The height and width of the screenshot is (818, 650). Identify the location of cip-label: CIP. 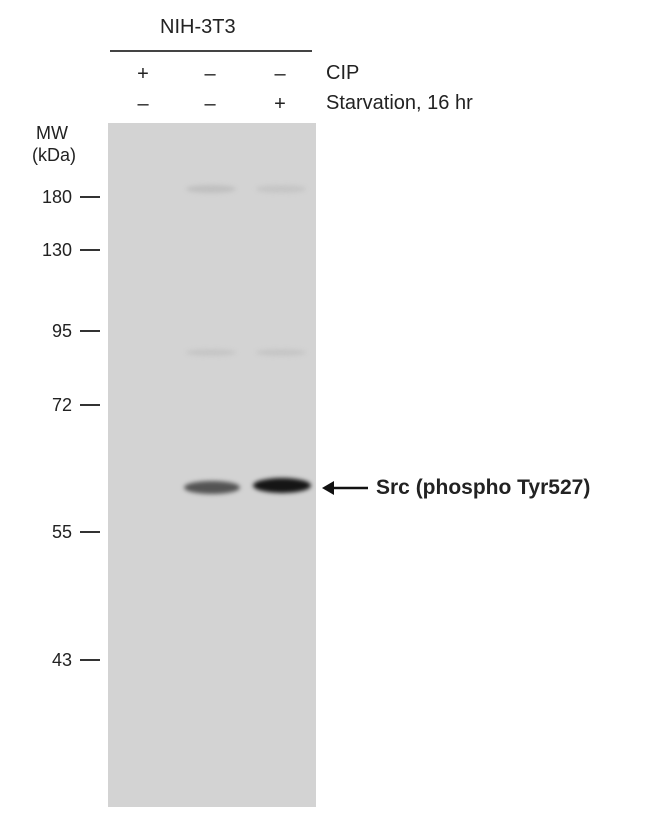
(343, 73).